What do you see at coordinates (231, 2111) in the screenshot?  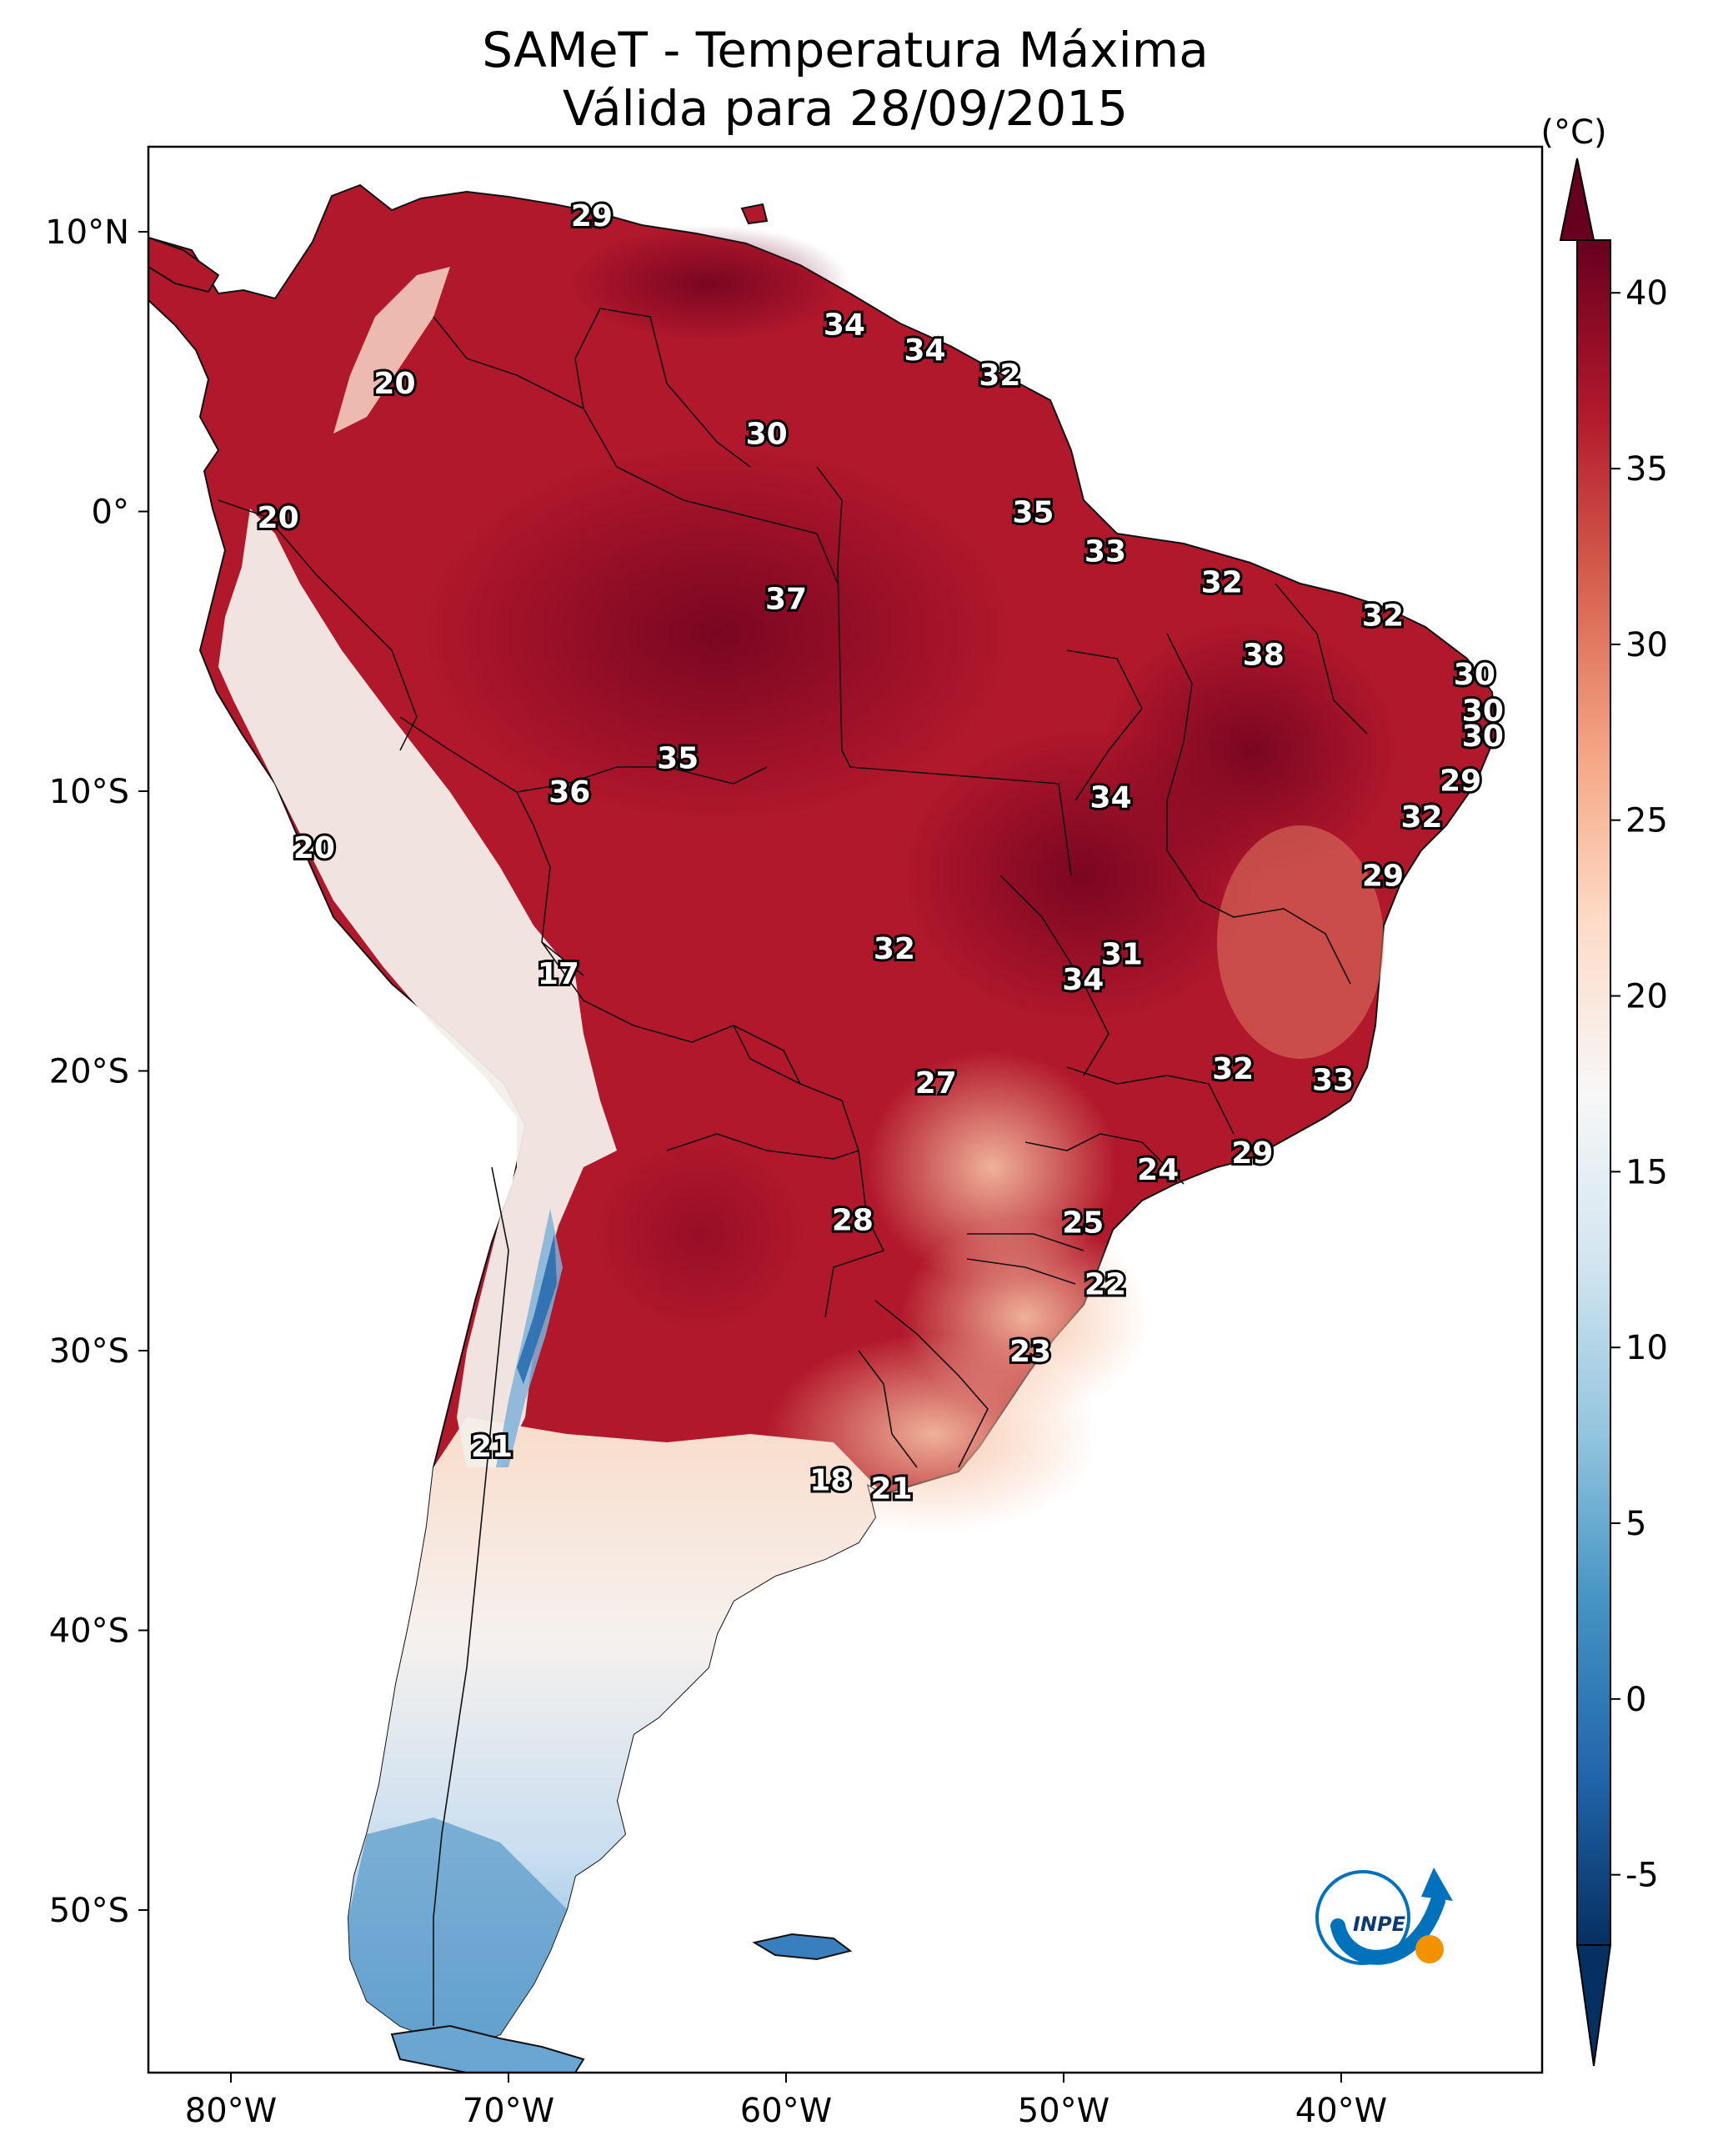 I see `longitude-tick-label: 80°W` at bounding box center [231, 2111].